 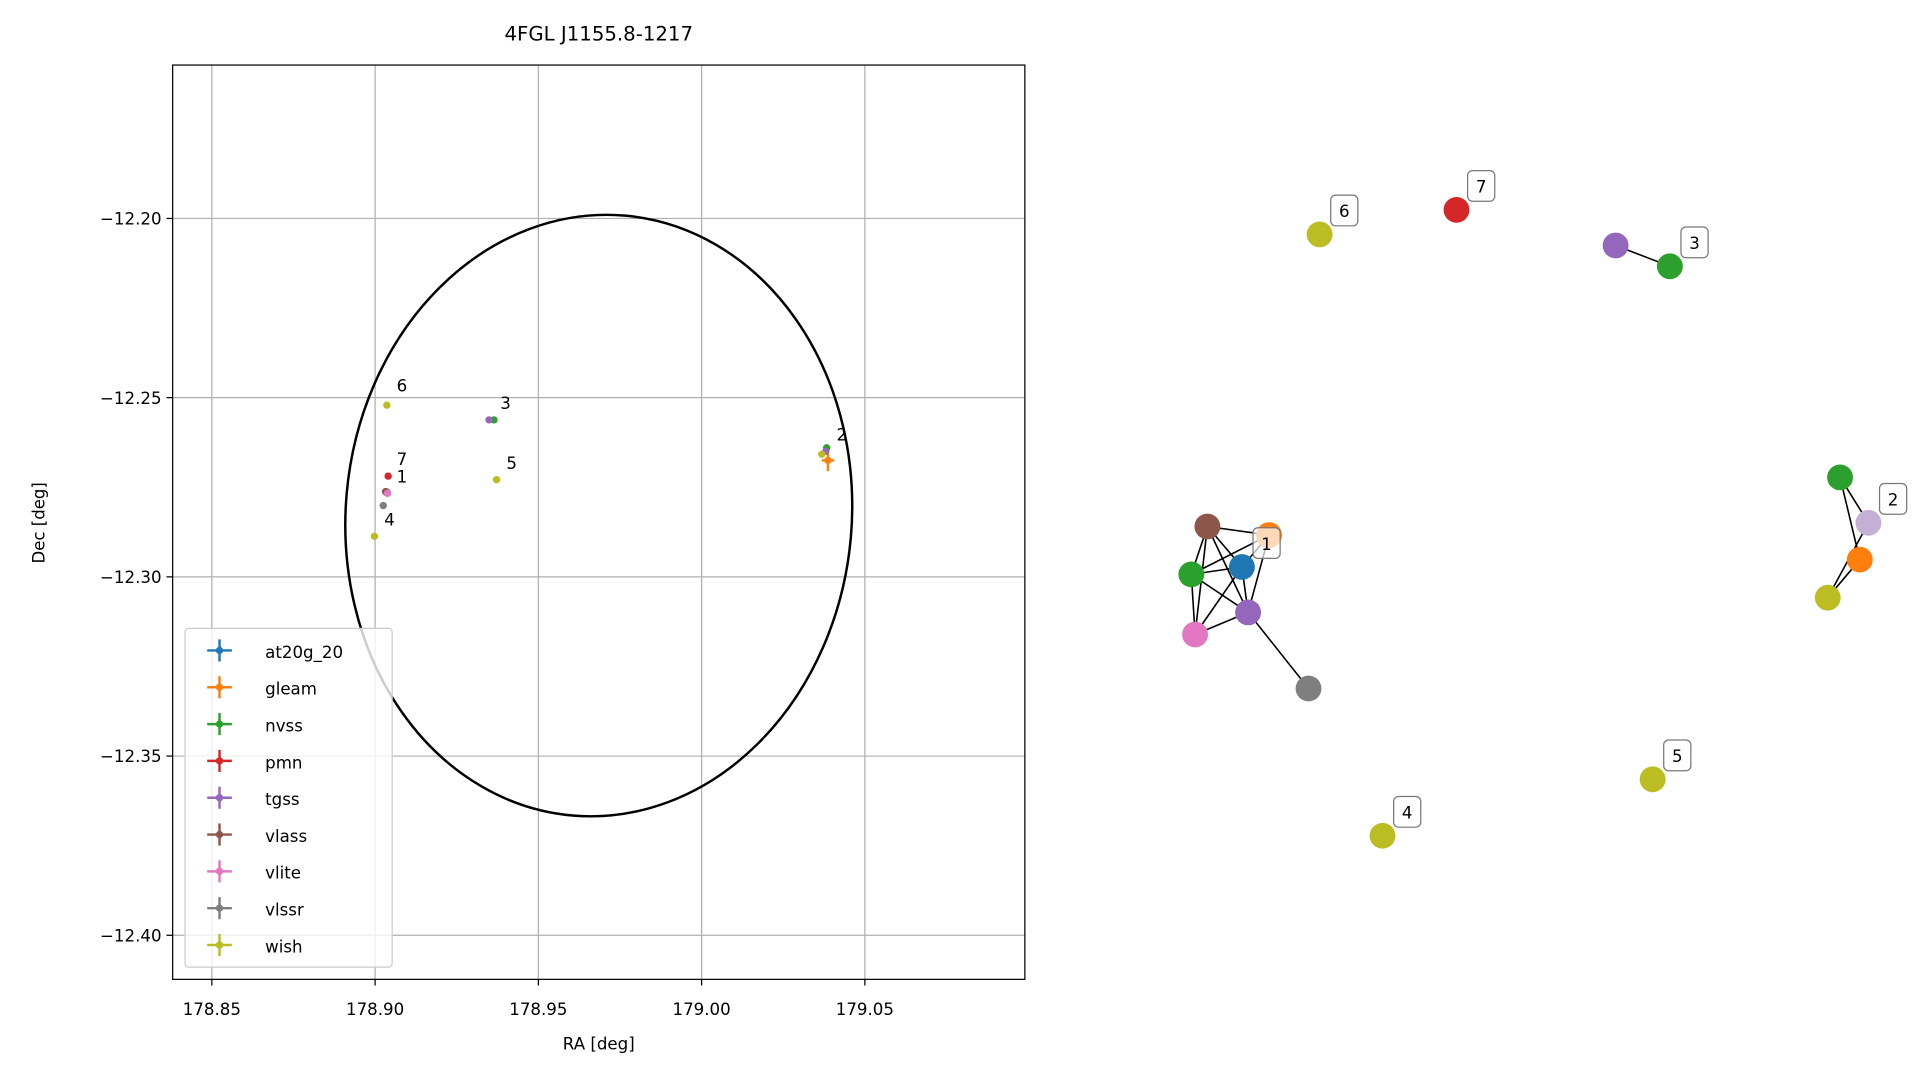 What do you see at coordinates (284, 910) in the screenshot?
I see `legend-label: vlssr` at bounding box center [284, 910].